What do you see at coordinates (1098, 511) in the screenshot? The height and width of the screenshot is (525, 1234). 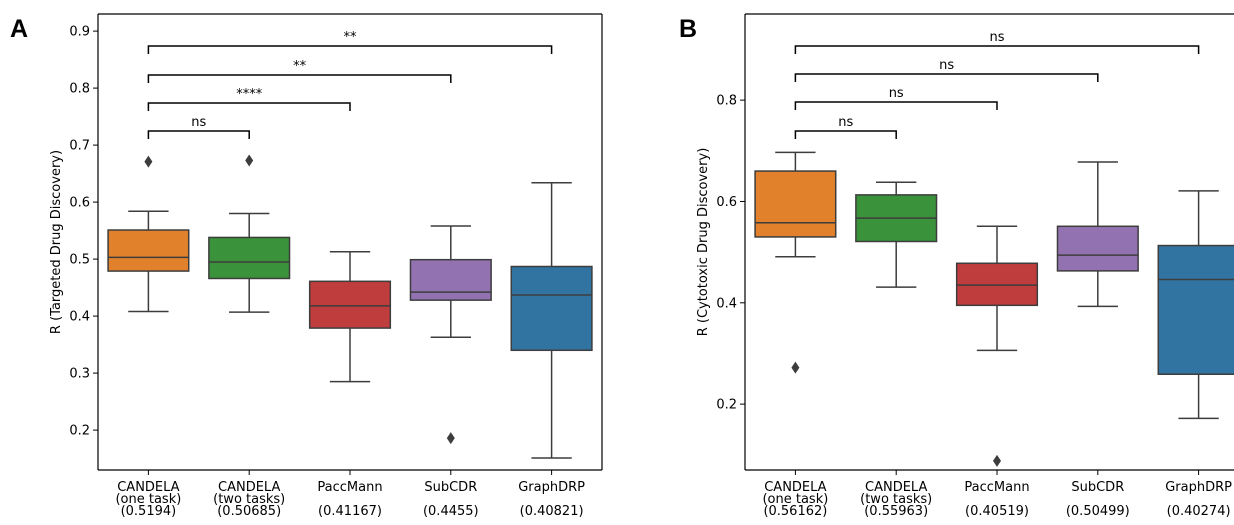 I see `x-tick-label: (0.50499)` at bounding box center [1098, 511].